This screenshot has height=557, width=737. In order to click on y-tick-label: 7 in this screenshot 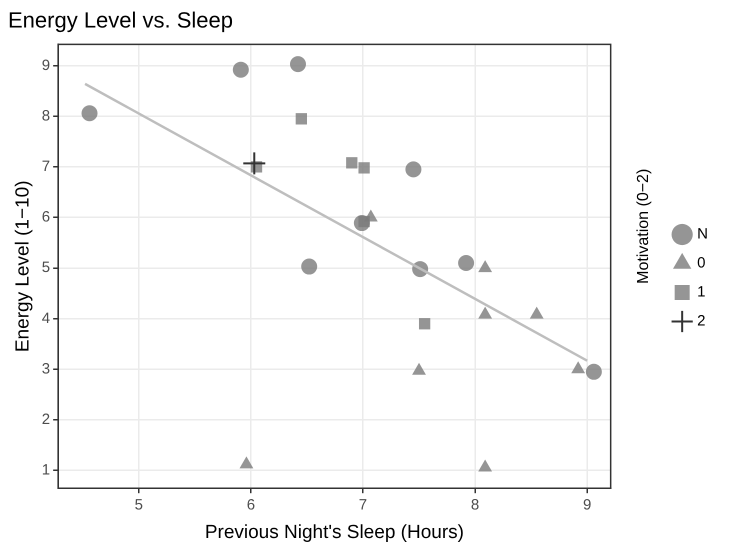, I will do `click(46, 167)`.